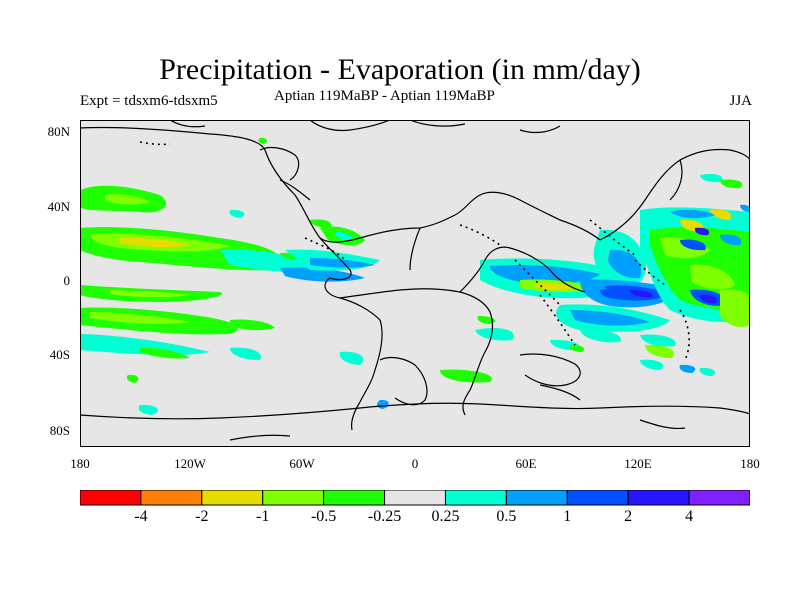  What do you see at coordinates (67, 280) in the screenshot?
I see `lat-label-equator: 0` at bounding box center [67, 280].